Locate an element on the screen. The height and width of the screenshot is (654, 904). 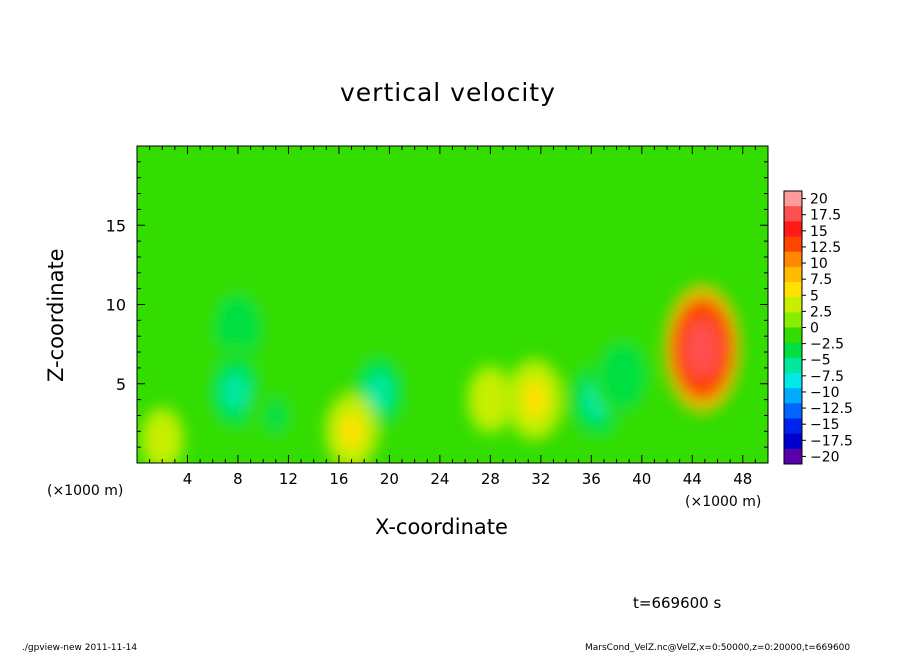
x-tick-label: 28 is located at coordinates (490, 479).